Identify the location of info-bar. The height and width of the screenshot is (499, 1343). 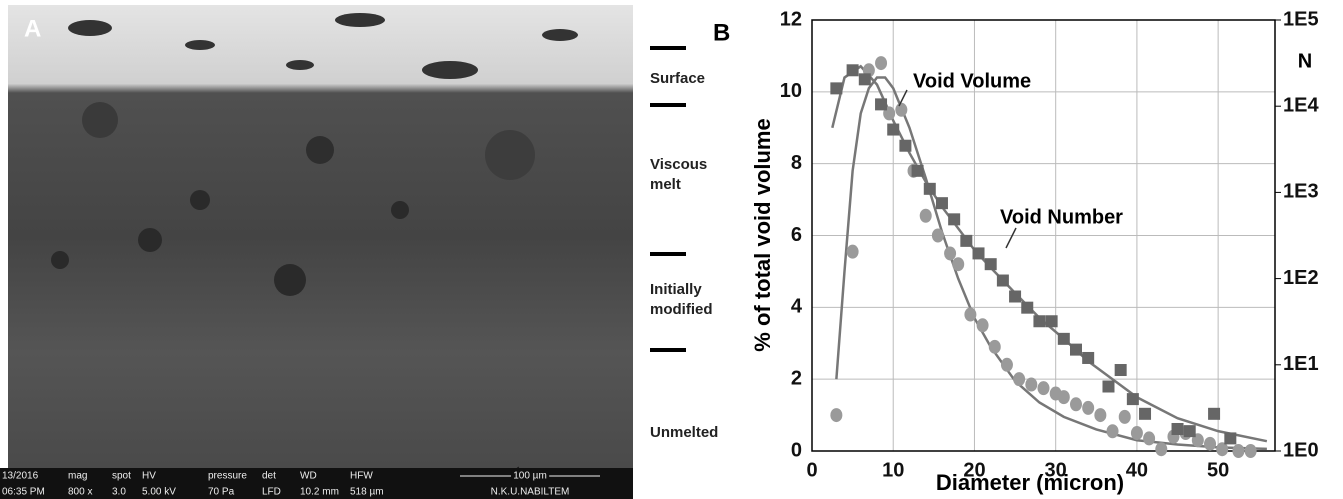
(316, 483).